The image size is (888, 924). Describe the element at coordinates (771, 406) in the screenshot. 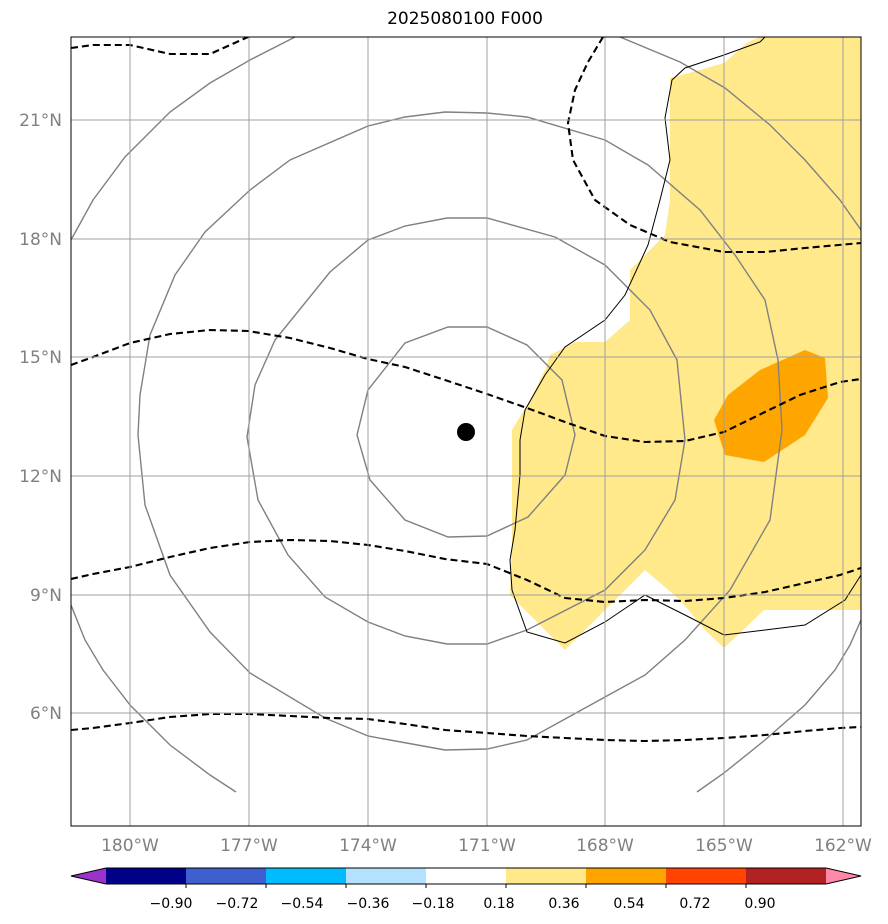

I see `positive-anomaly-fill-strong` at that location.